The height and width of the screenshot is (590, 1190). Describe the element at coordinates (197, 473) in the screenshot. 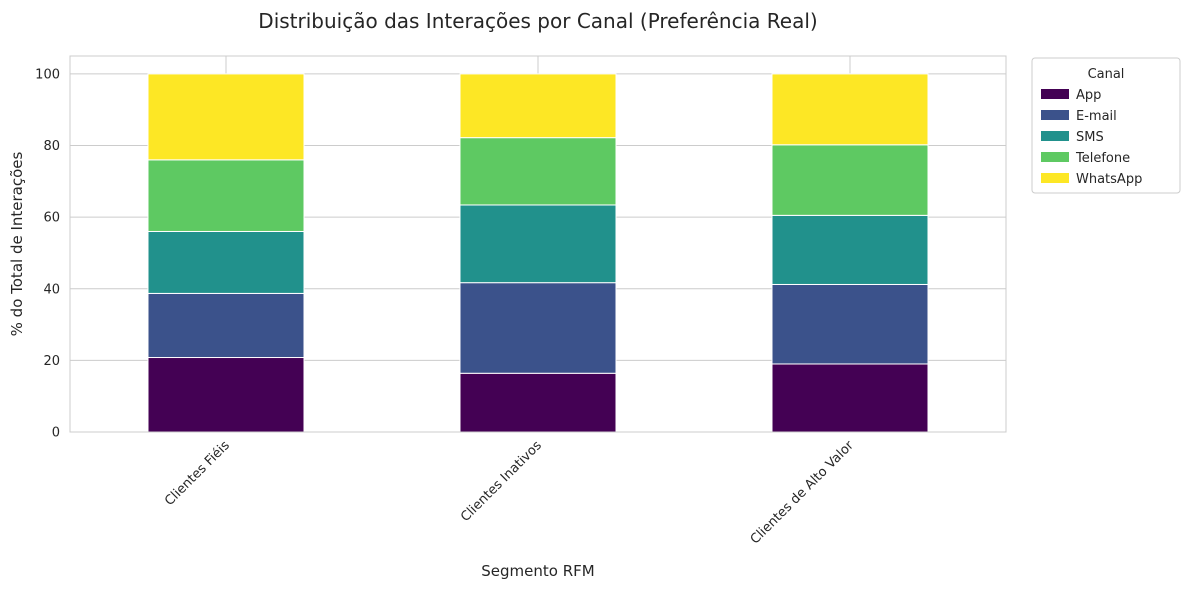

I see `x-tick-label: Clientes Fiéis` at that location.